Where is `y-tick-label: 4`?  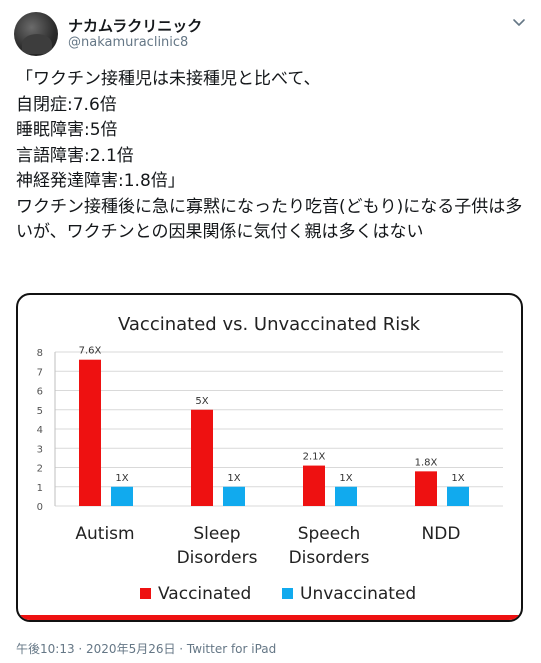 y-tick-label: 4 is located at coordinates (40, 430).